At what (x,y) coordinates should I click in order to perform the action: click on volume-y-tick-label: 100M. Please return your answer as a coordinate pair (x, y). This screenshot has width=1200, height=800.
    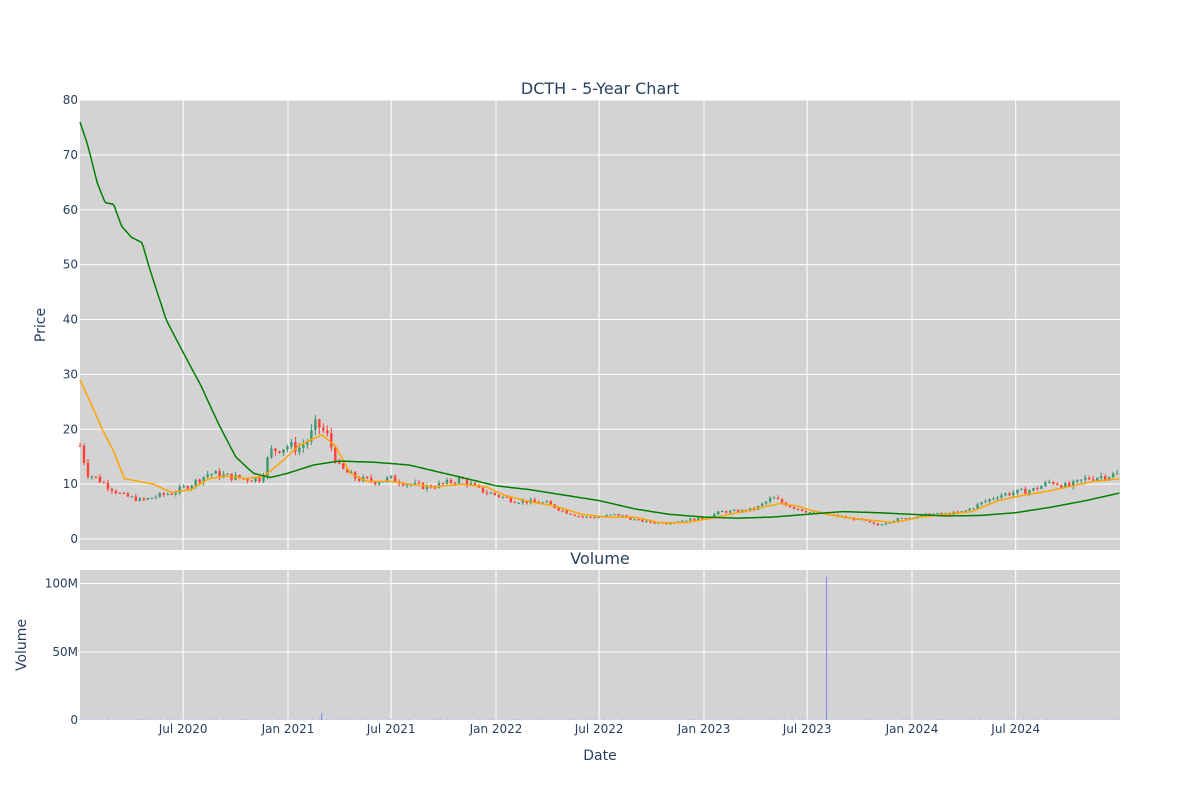
    Looking at the image, I should click on (61, 584).